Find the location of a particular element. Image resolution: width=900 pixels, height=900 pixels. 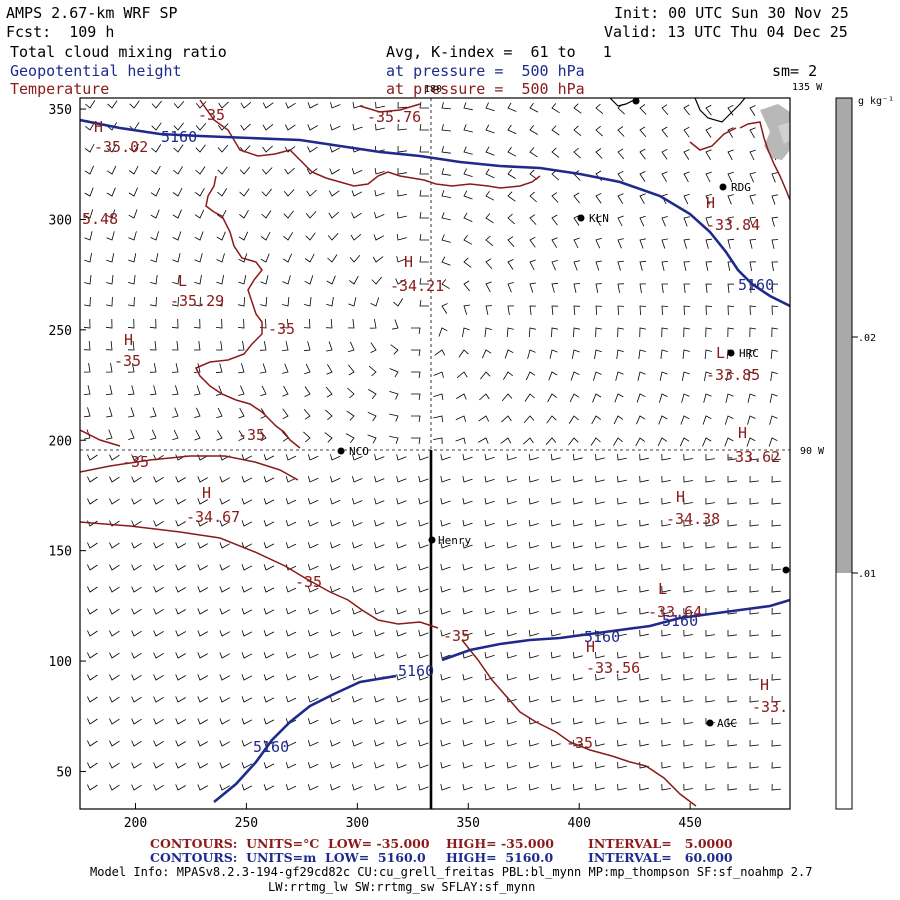

contours-temperature-interval: INTERVAL= 5.0000 is located at coordinates (660, 843).